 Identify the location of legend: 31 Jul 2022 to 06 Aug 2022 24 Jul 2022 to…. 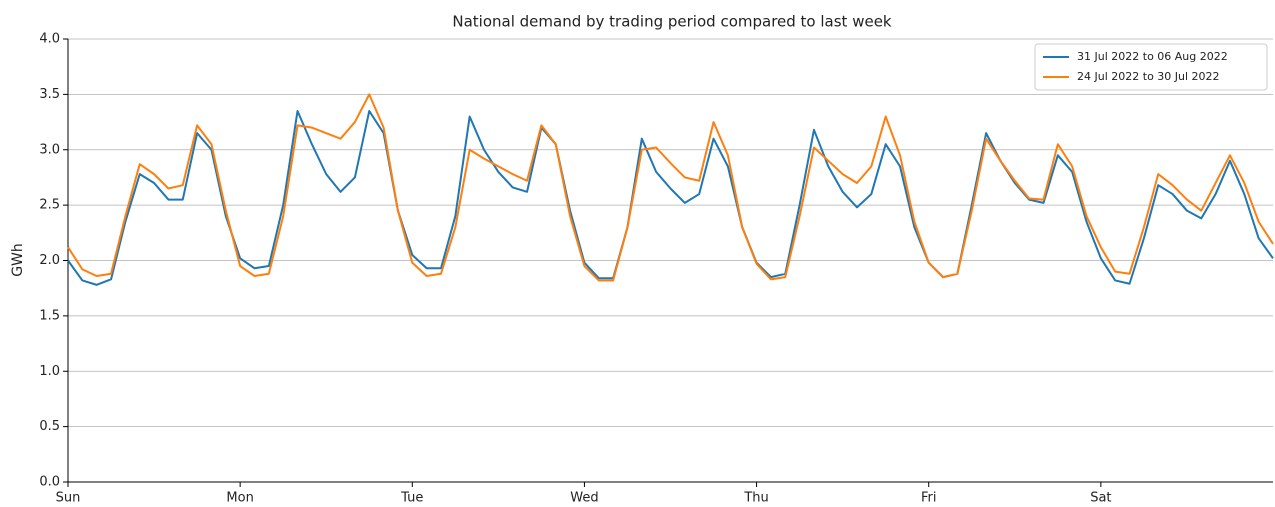
(1151, 67).